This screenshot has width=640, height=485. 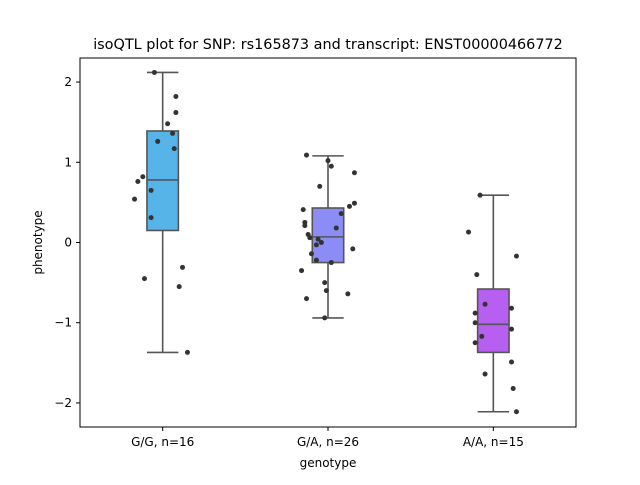 I want to click on y-tick-label: −1, so click(x=63, y=323).